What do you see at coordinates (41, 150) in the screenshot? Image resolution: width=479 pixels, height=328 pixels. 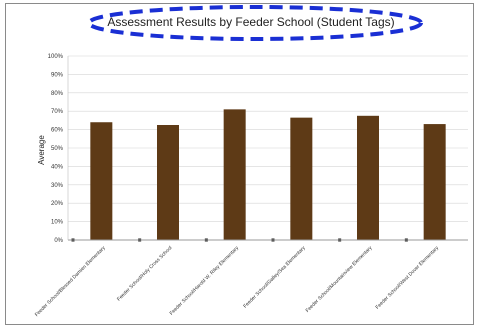 I see `y-axis-label: Average` at bounding box center [41, 150].